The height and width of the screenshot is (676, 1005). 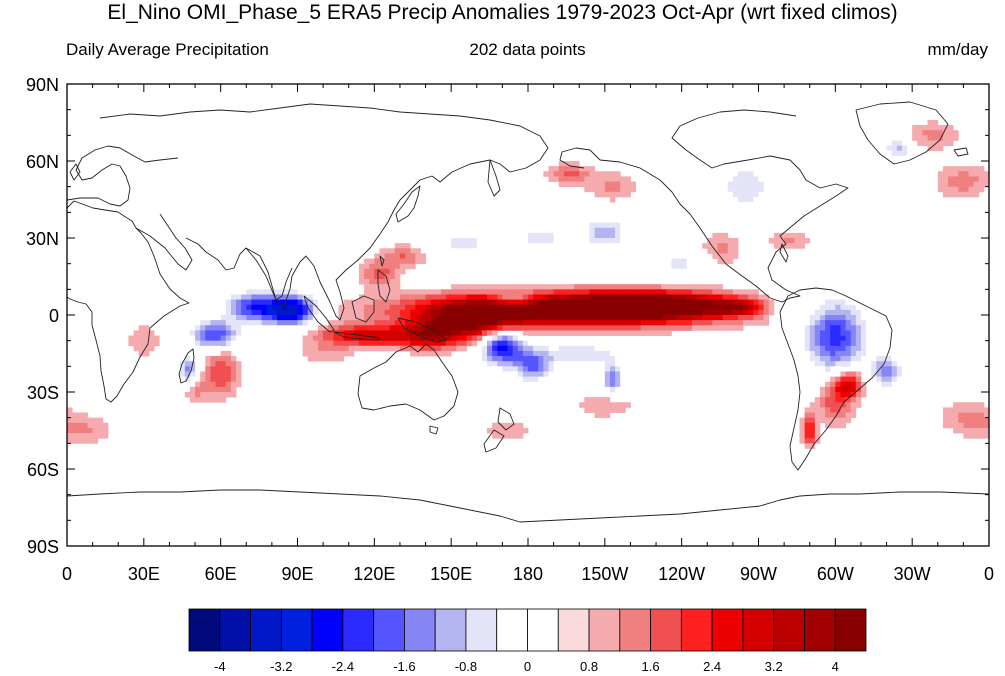 I want to click on x-tick-label: 30E, so click(x=144, y=574).